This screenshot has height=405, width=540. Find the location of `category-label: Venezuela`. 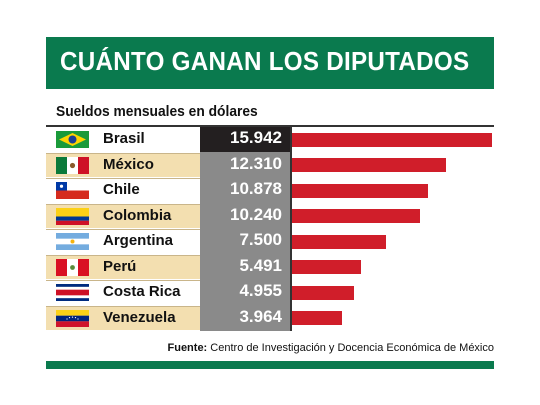

category-label: Venezuela is located at coordinates (139, 317).